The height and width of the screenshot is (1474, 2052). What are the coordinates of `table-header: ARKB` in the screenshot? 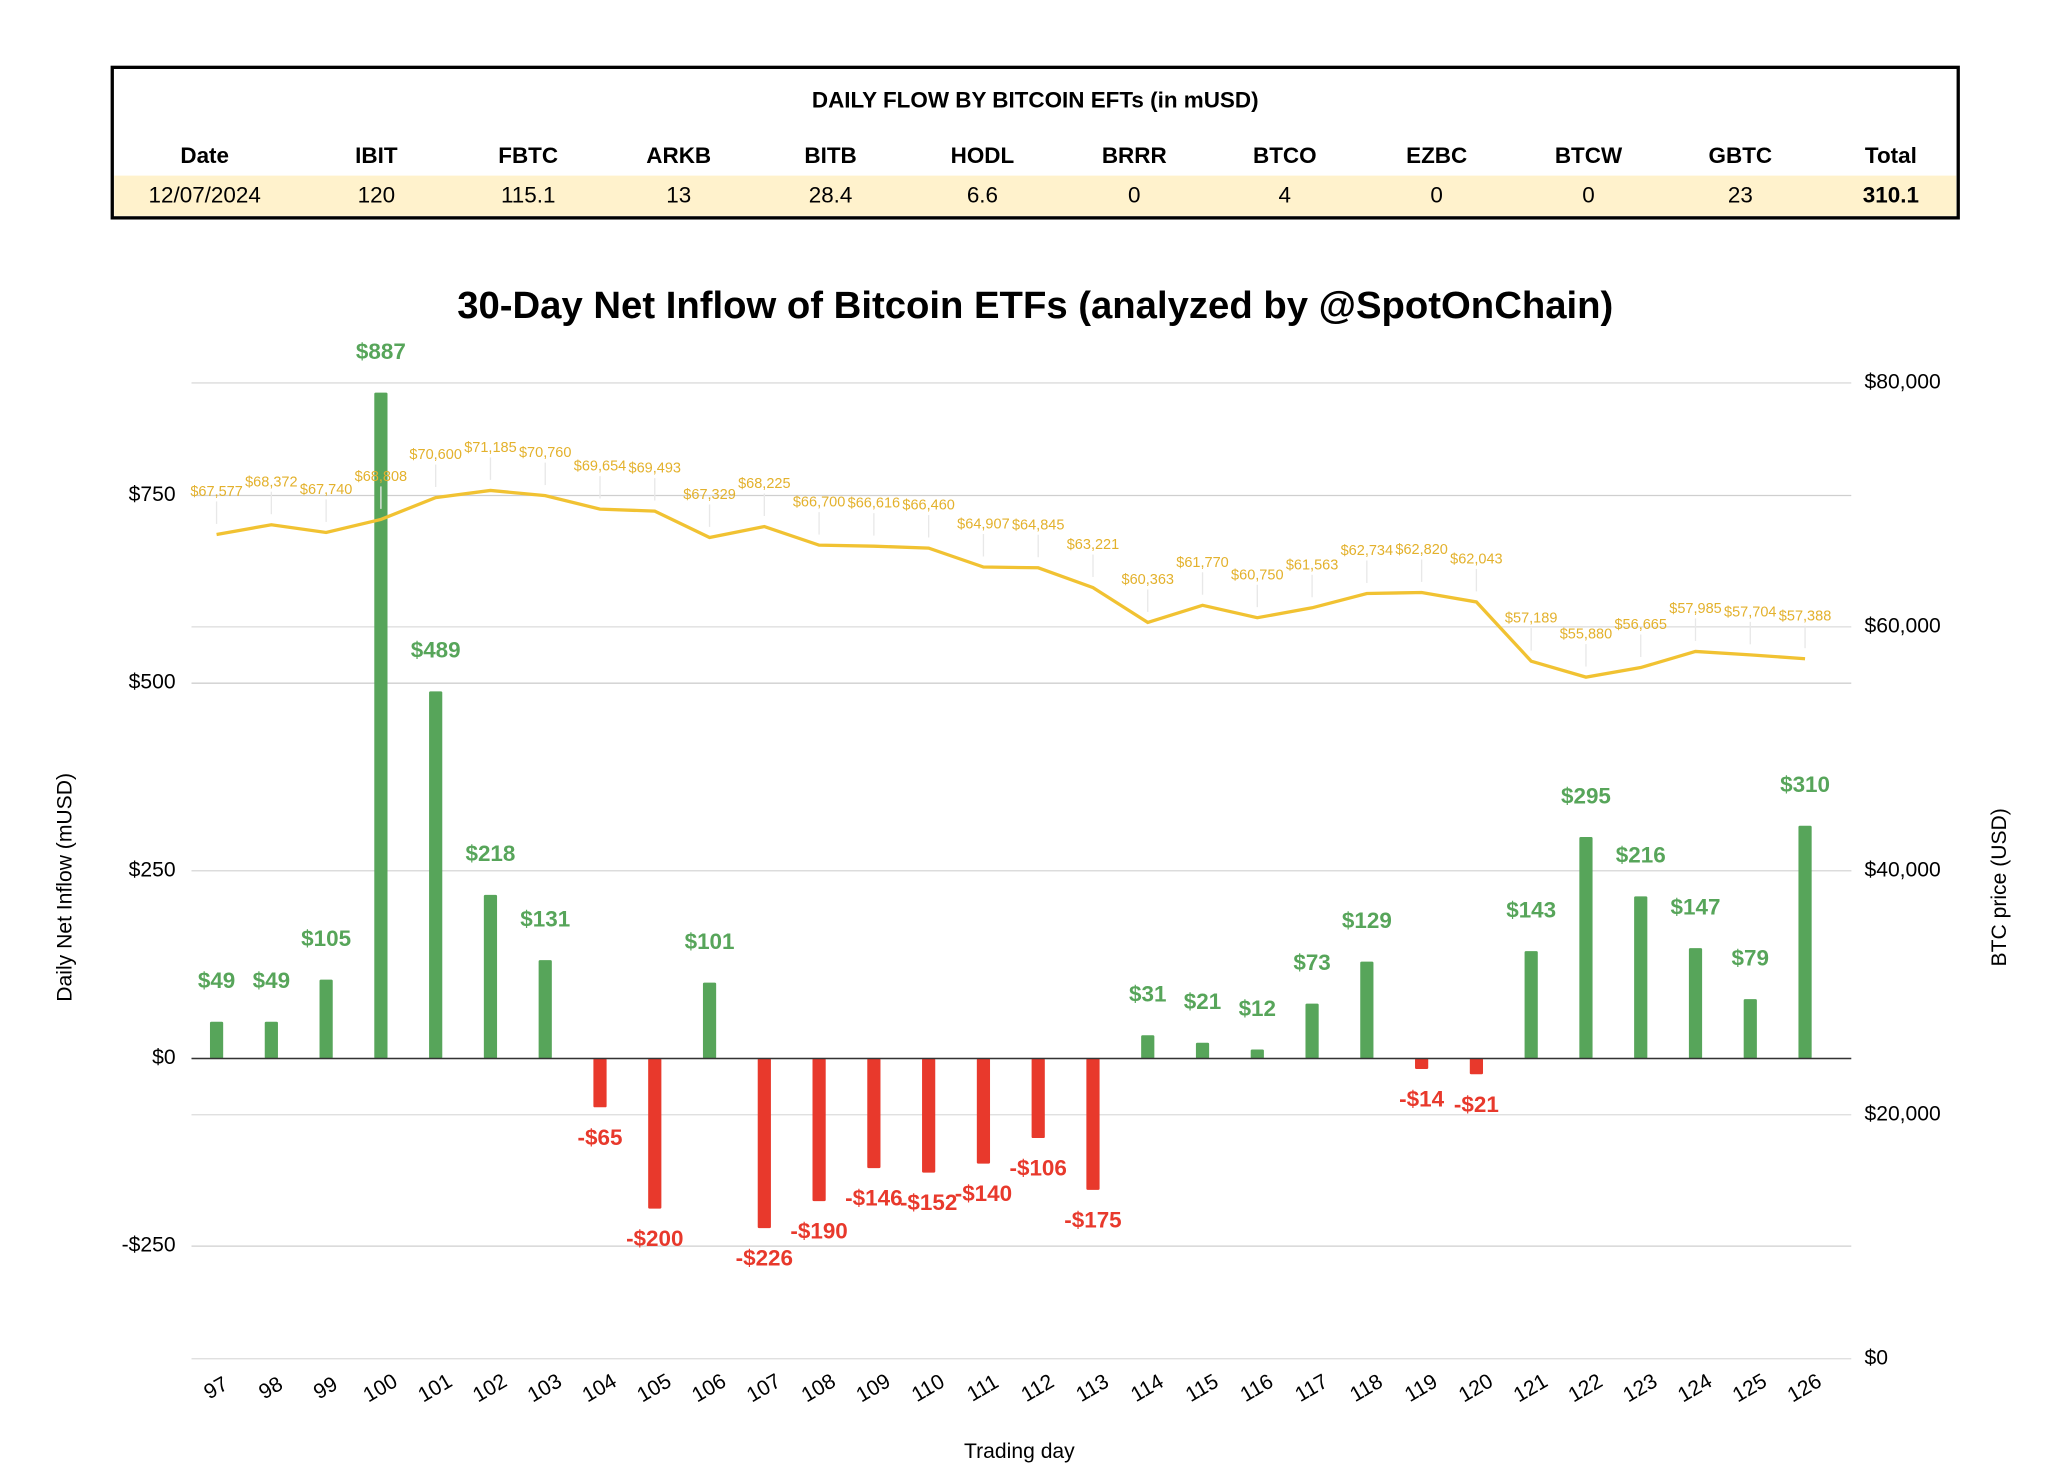 It's located at (678, 155).